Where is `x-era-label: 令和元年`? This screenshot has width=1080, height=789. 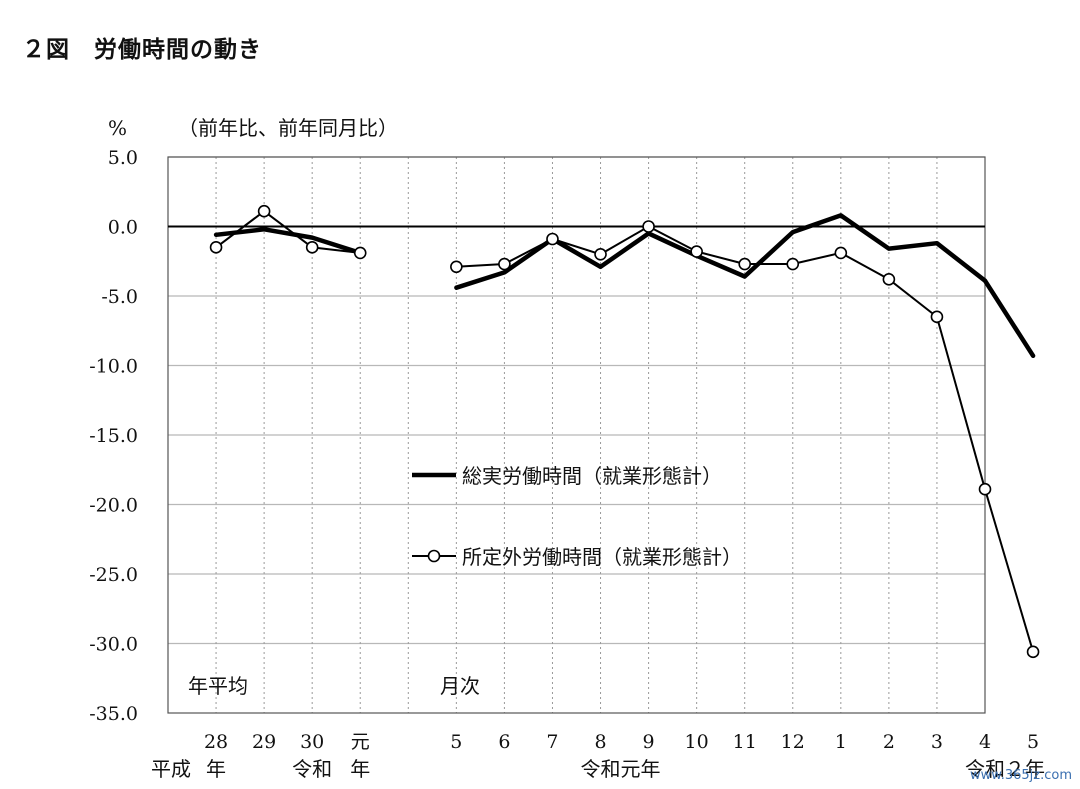
x-era-label: 令和元年 is located at coordinates (621, 769).